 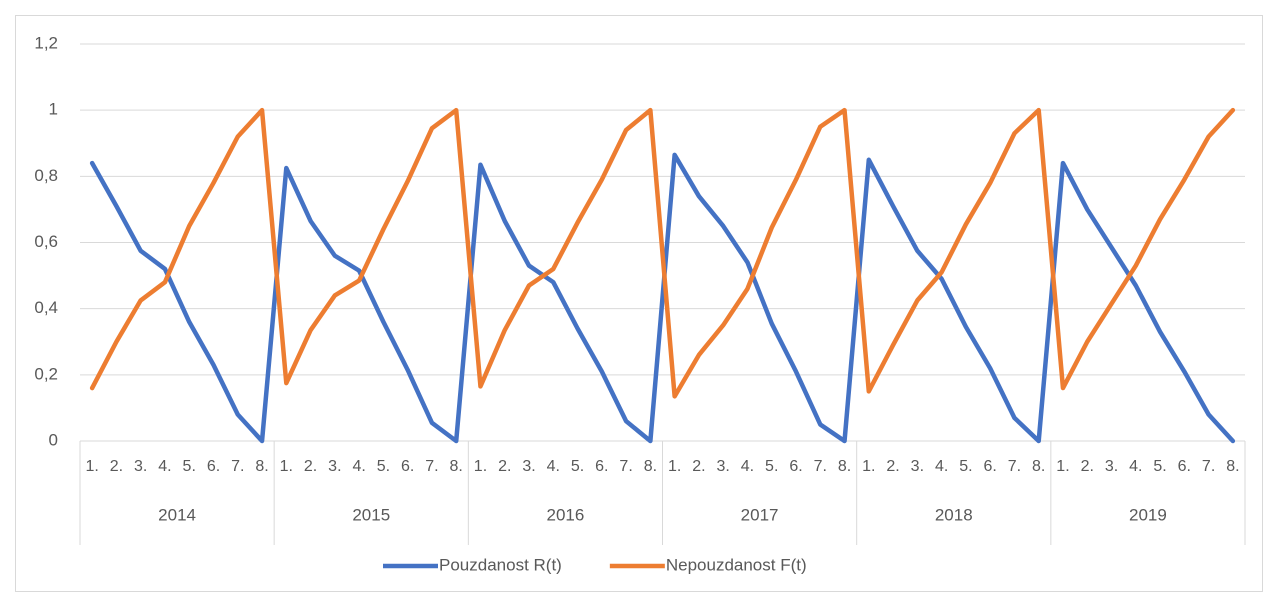 What do you see at coordinates (177, 514) in the screenshot?
I see `group-label: 2014` at bounding box center [177, 514].